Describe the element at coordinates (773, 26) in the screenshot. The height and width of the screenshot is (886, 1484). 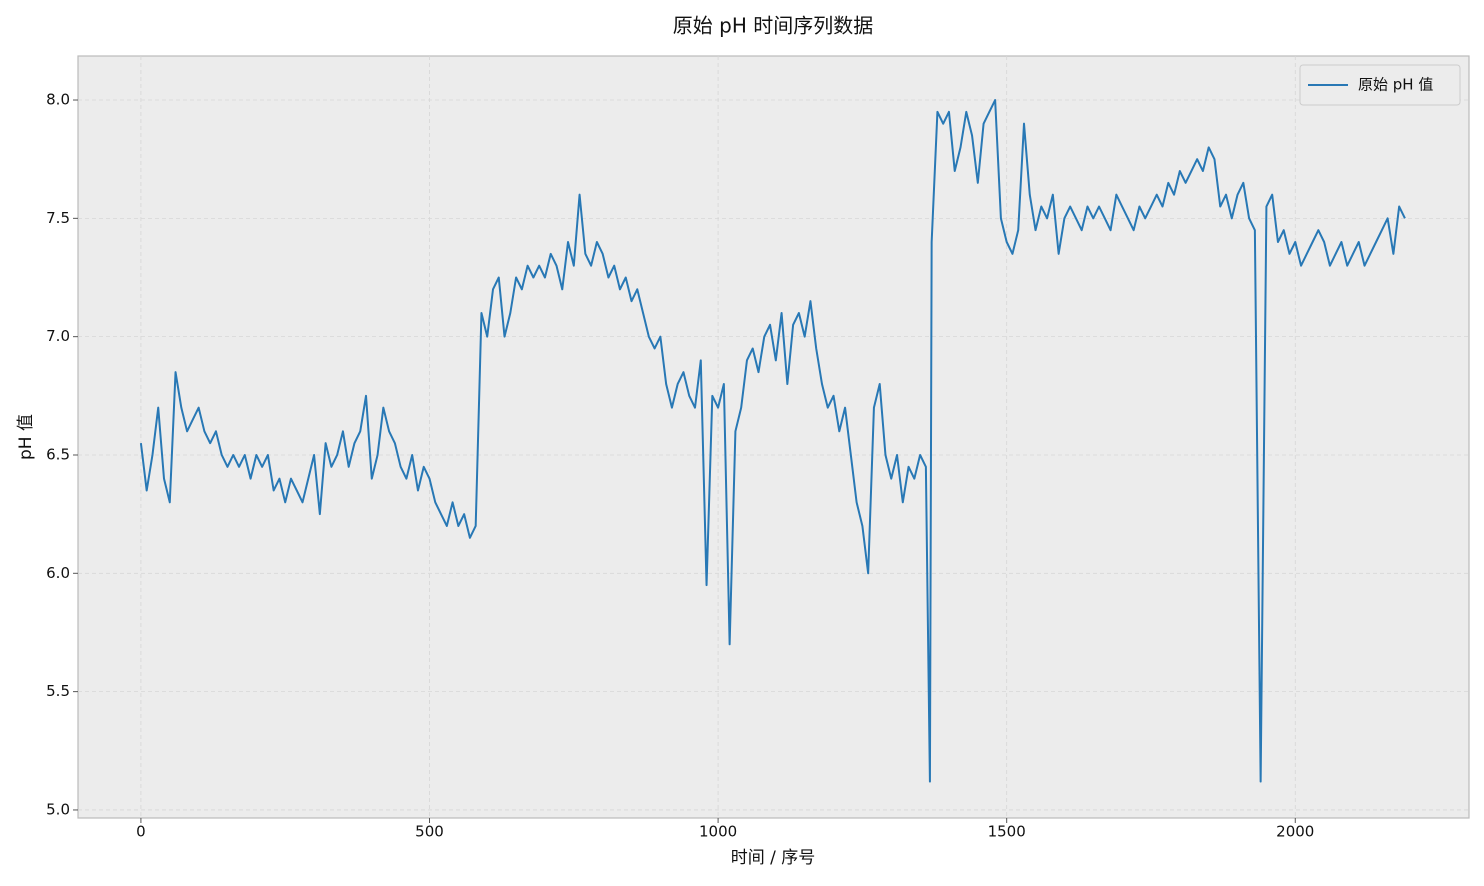
I see `chart-title: 原始 pH 时间序列数据` at that location.